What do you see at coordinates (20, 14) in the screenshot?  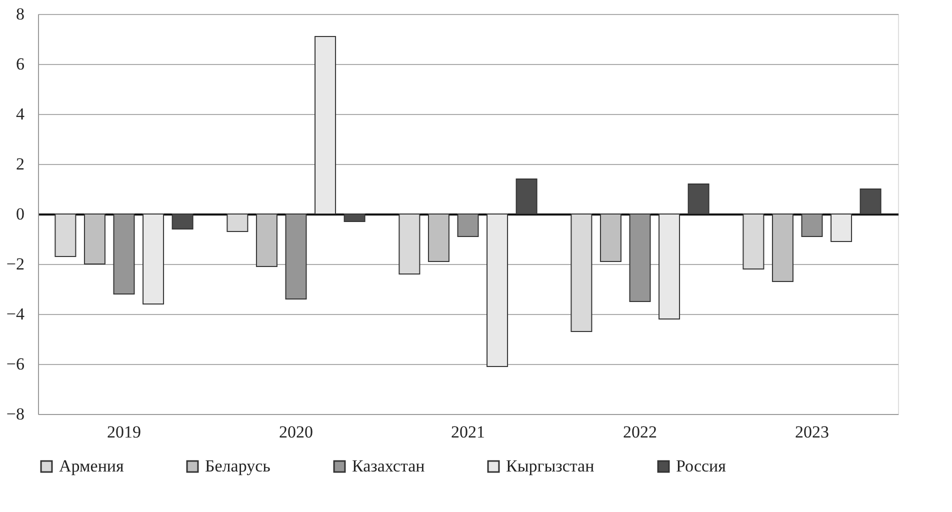 I see `y-tick-label: 8` at bounding box center [20, 14].